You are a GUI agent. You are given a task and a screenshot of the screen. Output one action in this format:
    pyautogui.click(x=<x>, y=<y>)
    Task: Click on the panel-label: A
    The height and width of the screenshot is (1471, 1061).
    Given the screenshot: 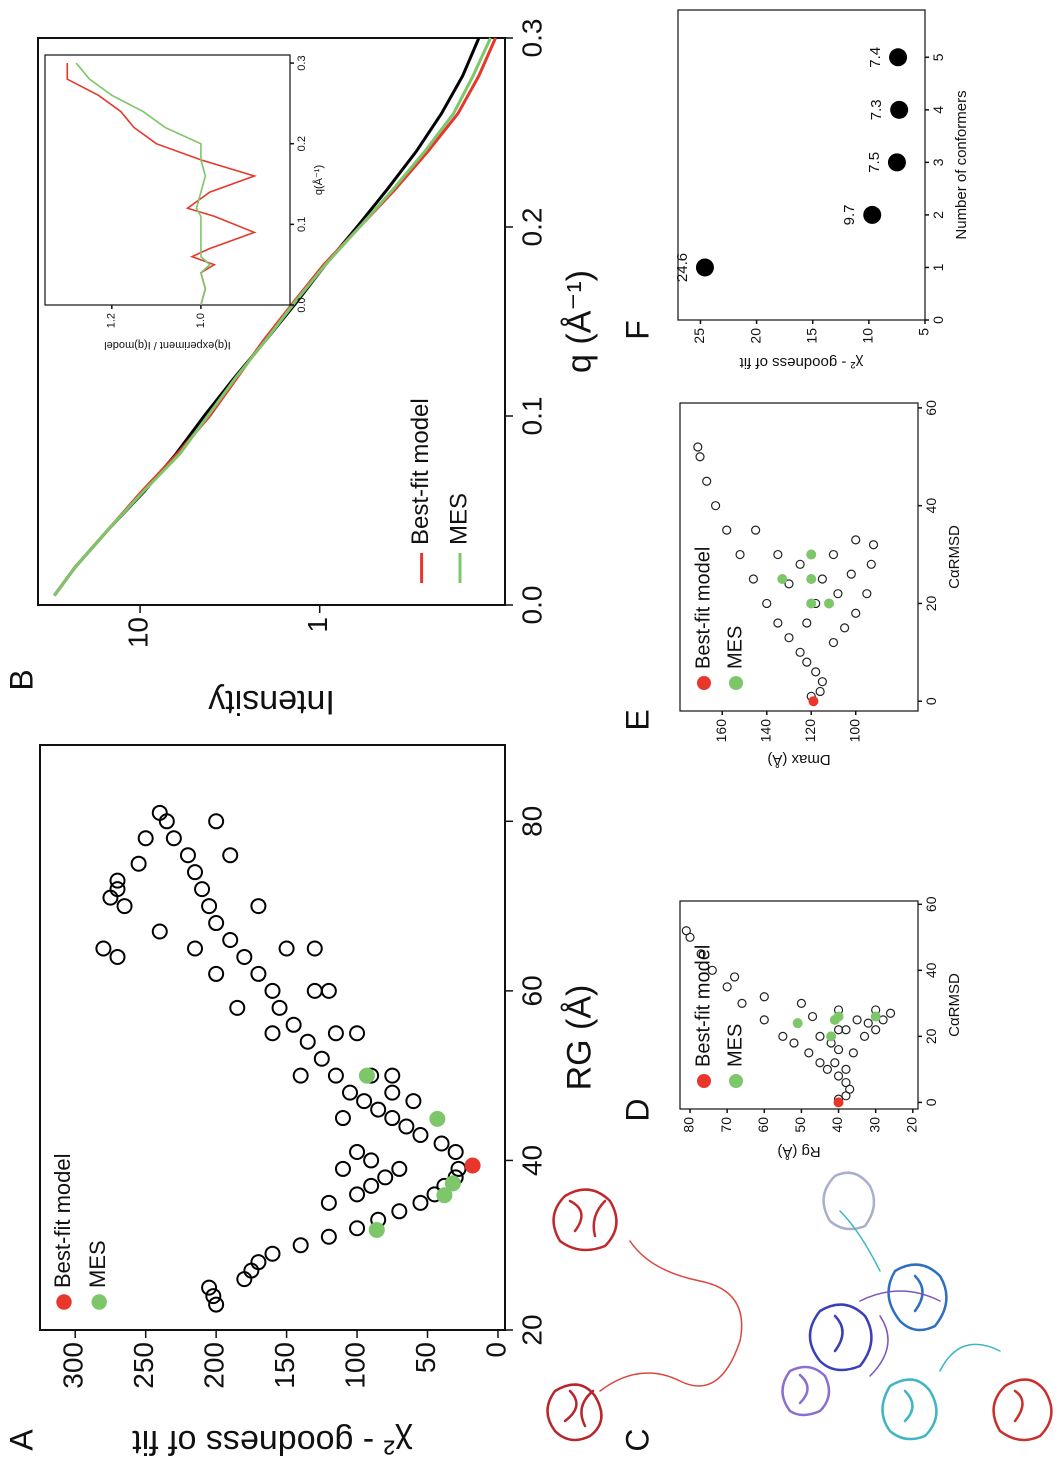 What is the action you would take?
    pyautogui.click(x=21, y=1440)
    